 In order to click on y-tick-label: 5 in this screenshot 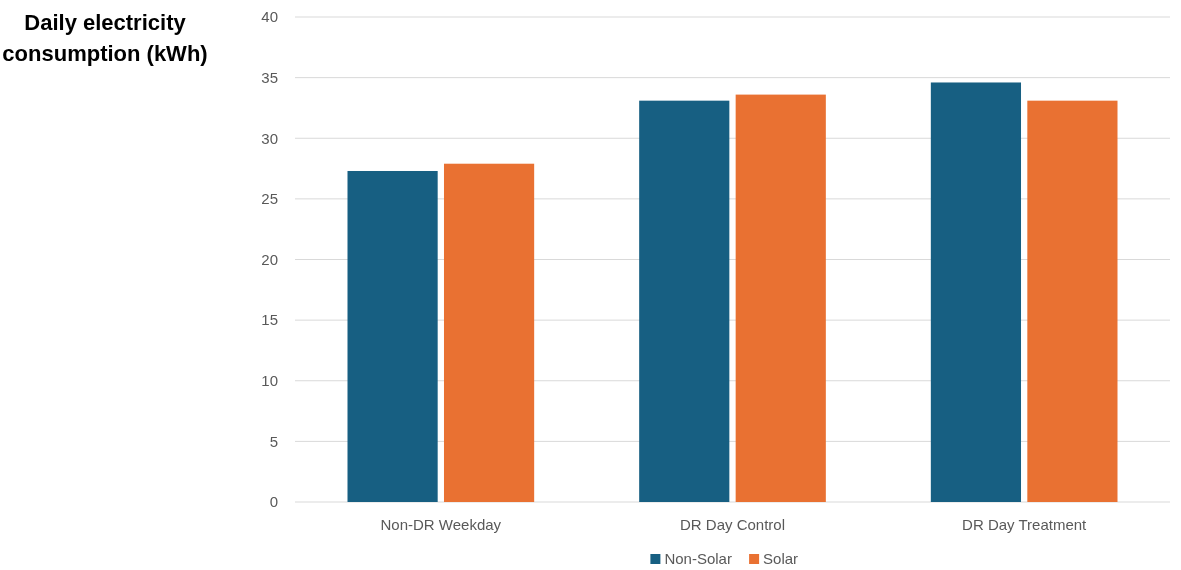, I will do `click(273, 441)`.